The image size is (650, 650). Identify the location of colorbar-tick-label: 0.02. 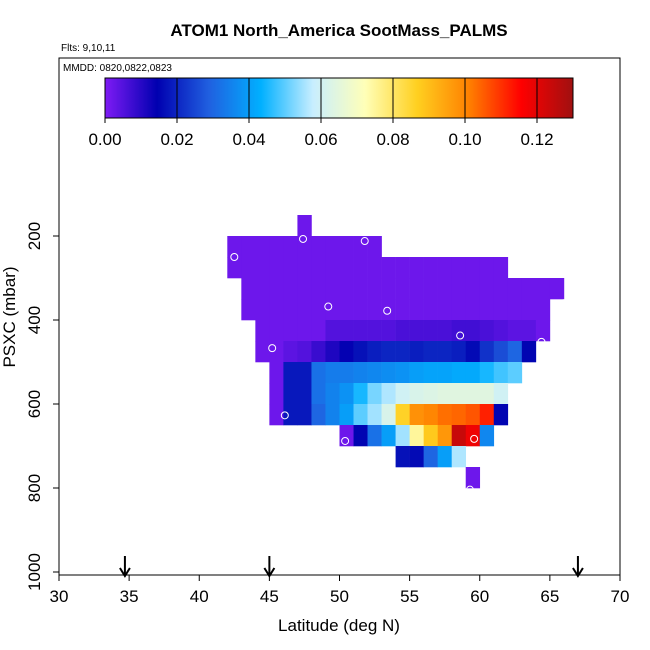
(176, 139).